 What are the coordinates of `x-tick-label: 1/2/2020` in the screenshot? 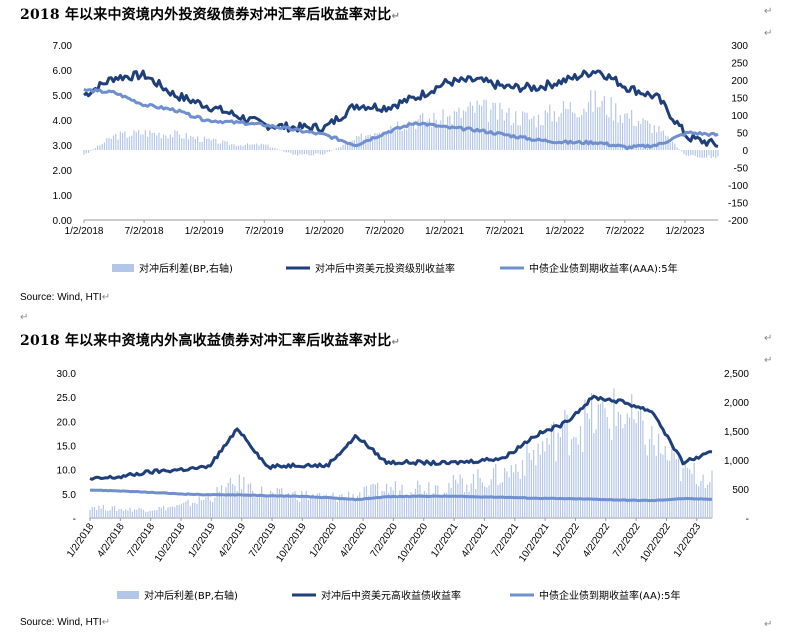 It's located at (324, 540).